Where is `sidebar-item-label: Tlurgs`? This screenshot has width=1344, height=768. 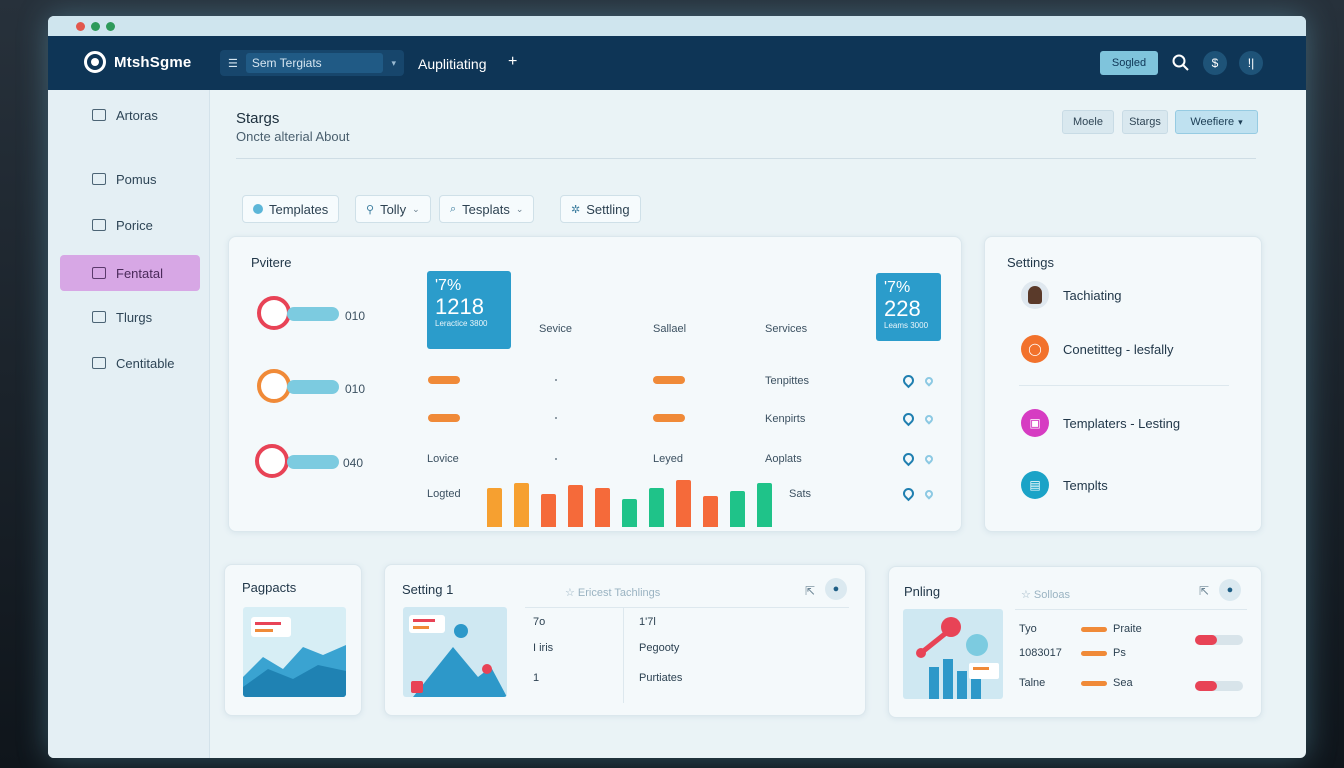 sidebar-item-label: Tlurgs is located at coordinates (134, 317).